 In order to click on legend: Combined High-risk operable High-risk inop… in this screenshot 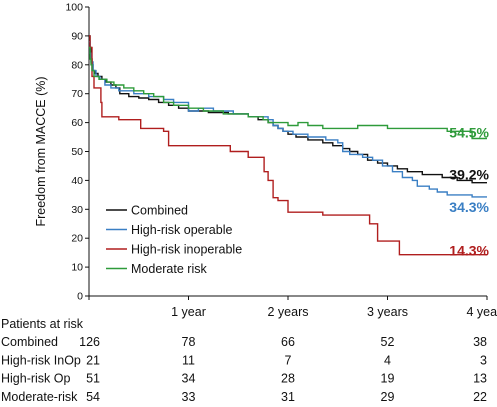, I will do `click(174, 240)`.